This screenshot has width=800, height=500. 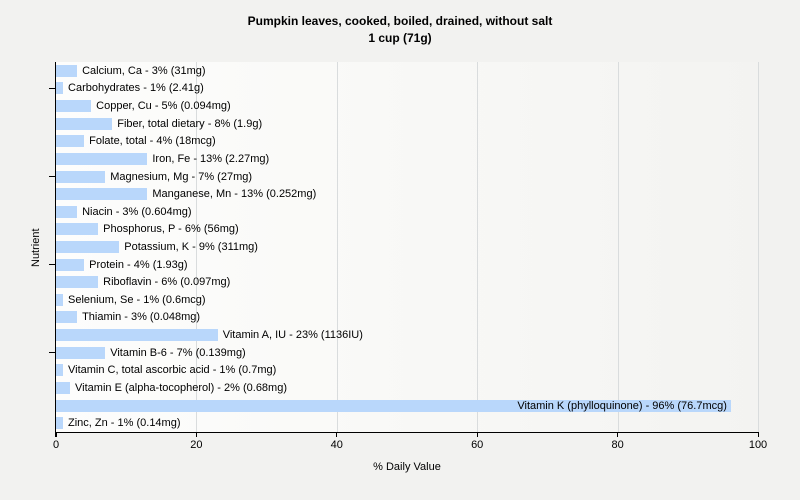 I want to click on x-axis-tick-label: 100, so click(x=758, y=445).